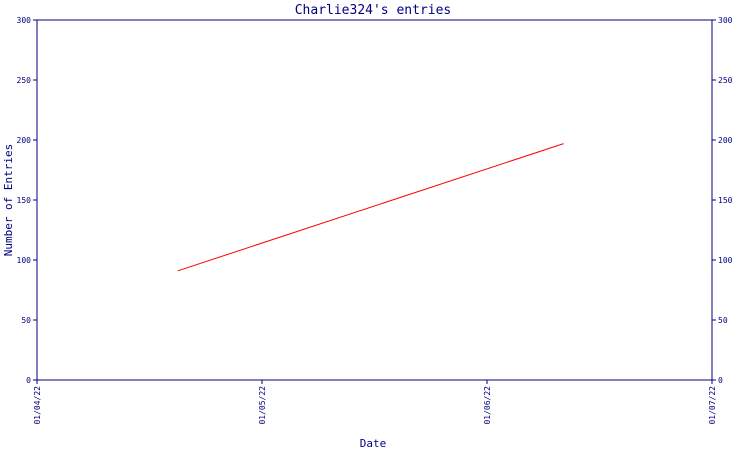 Image resolution: width=750 pixels, height=450 pixels. What do you see at coordinates (24, 200) in the screenshot?
I see `y-tick-label-left: 150` at bounding box center [24, 200].